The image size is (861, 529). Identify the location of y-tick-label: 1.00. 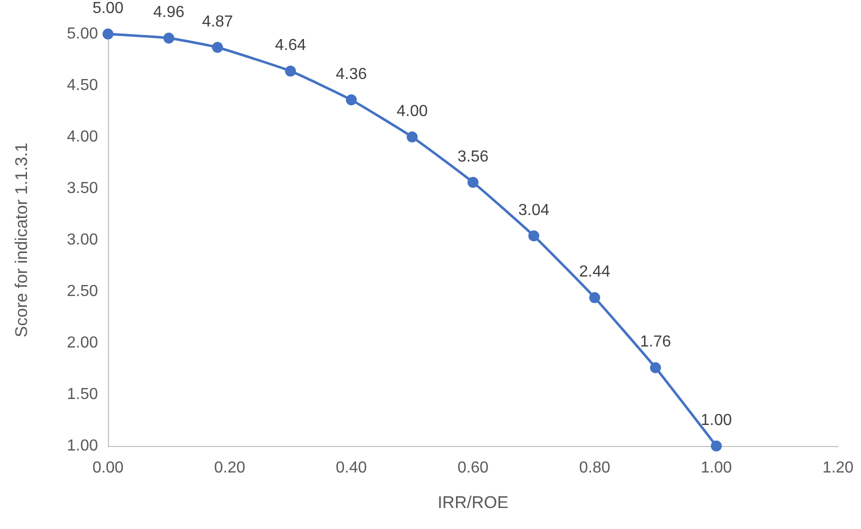
(82, 446).